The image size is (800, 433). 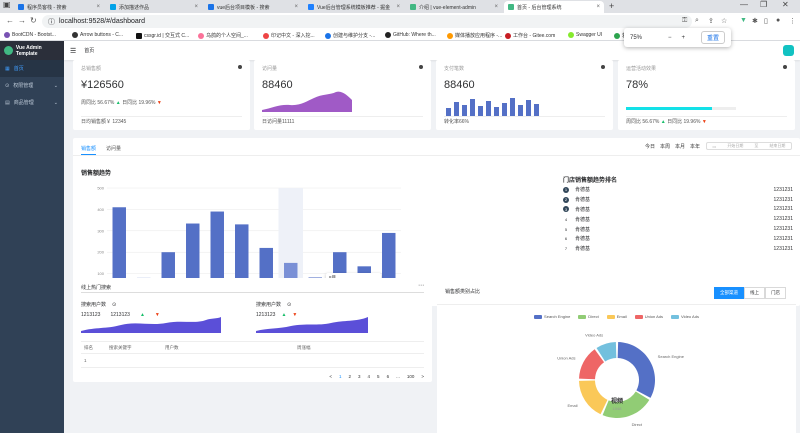 What do you see at coordinates (743, 20) in the screenshot?
I see `extension-vue-icon: ▼` at bounding box center [743, 20].